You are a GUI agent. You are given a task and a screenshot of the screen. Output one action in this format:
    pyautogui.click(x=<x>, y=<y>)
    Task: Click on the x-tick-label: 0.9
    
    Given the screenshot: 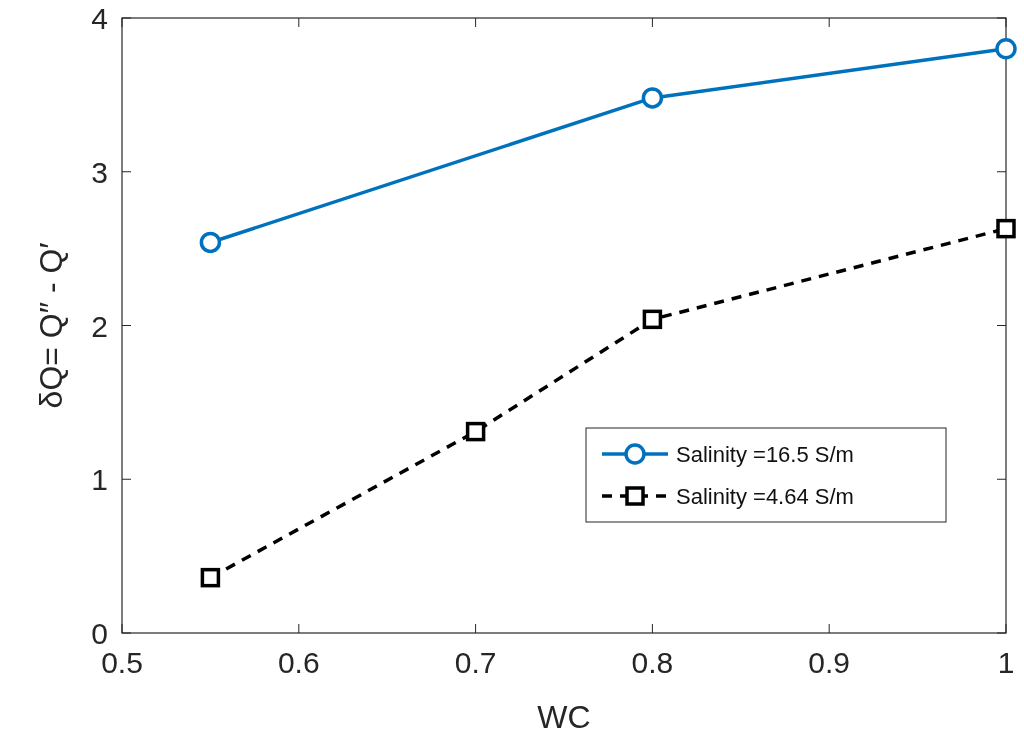 What is the action you would take?
    pyautogui.click(x=829, y=662)
    